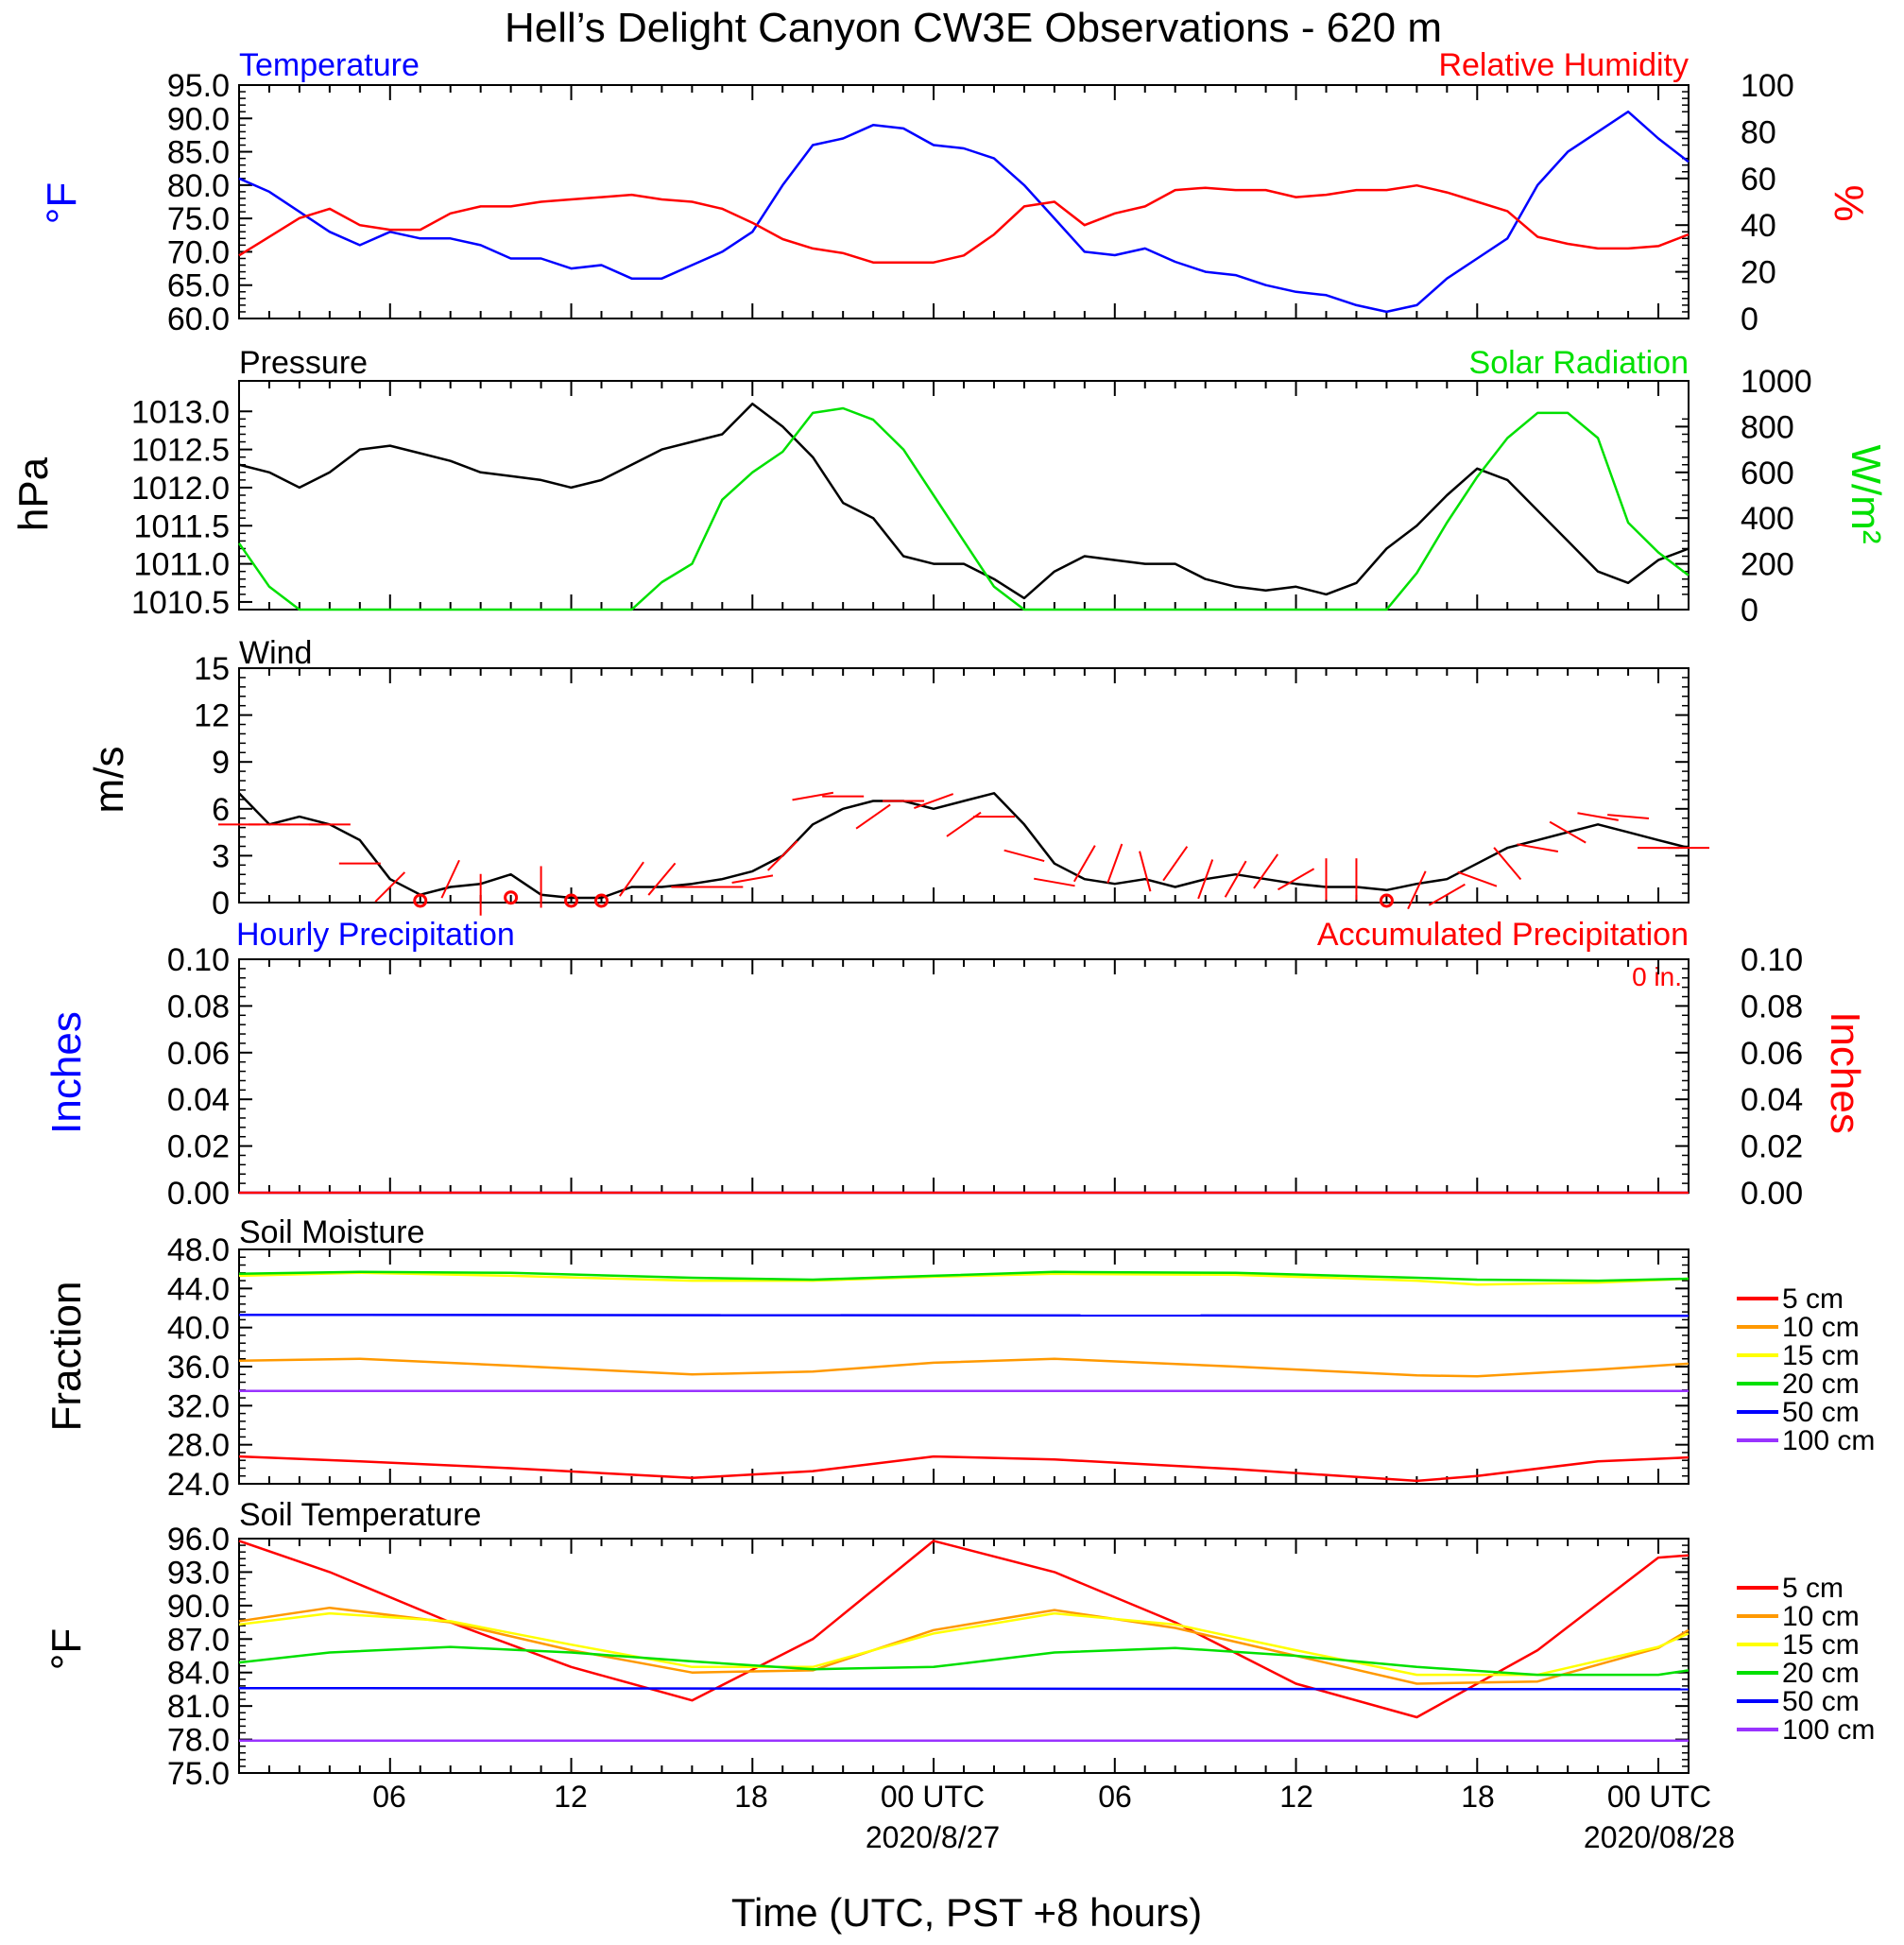  Describe the element at coordinates (198, 1100) in the screenshot. I see `y-tick-label: 0.04` at that location.